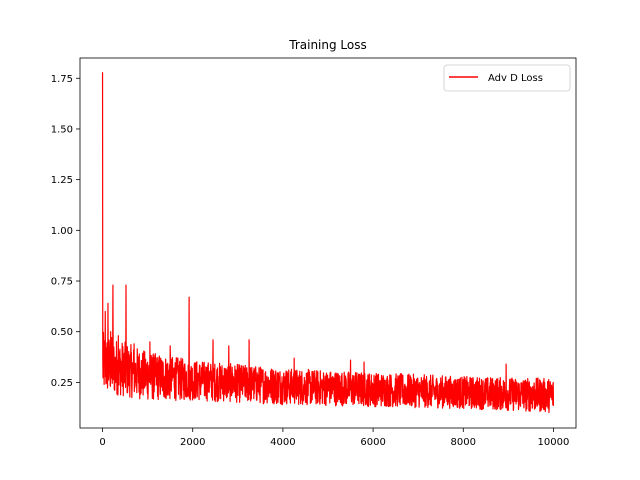  I want to click on y-tick-label: 1.25, so click(62, 180).